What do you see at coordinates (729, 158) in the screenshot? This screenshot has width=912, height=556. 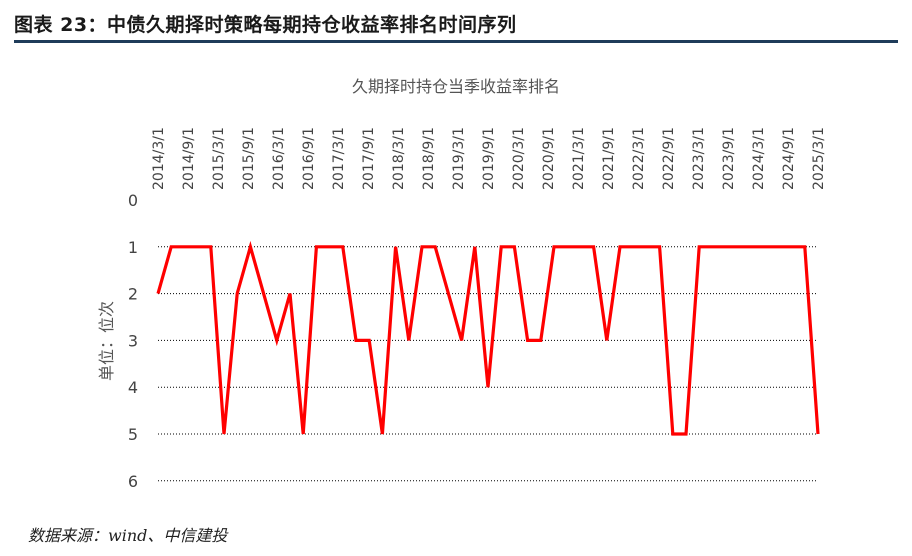 I see `x-tick-label: 2023/9/1` at bounding box center [729, 158].